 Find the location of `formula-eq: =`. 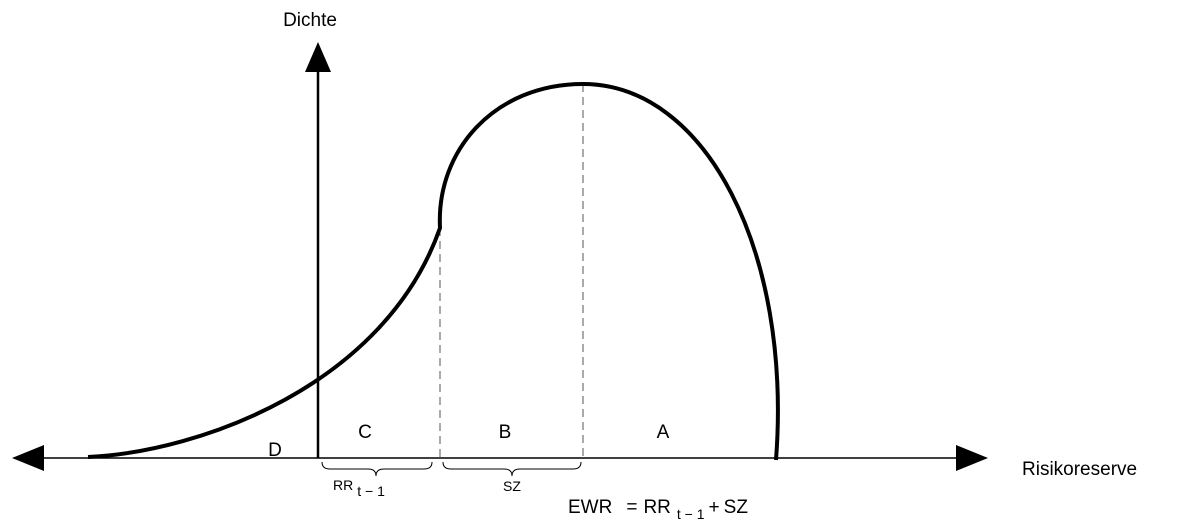

formula-eq: = is located at coordinates (631, 507).